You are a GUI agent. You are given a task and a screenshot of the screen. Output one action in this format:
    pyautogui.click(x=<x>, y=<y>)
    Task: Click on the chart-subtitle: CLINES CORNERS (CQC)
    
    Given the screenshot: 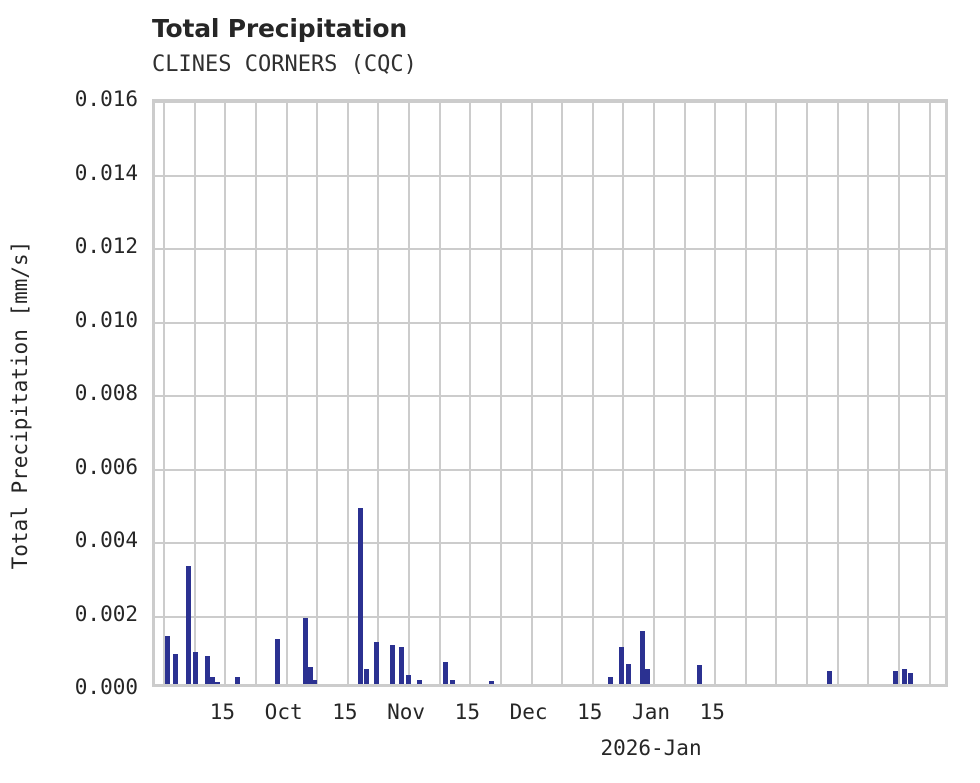 What is the action you would take?
    pyautogui.click(x=284, y=64)
    